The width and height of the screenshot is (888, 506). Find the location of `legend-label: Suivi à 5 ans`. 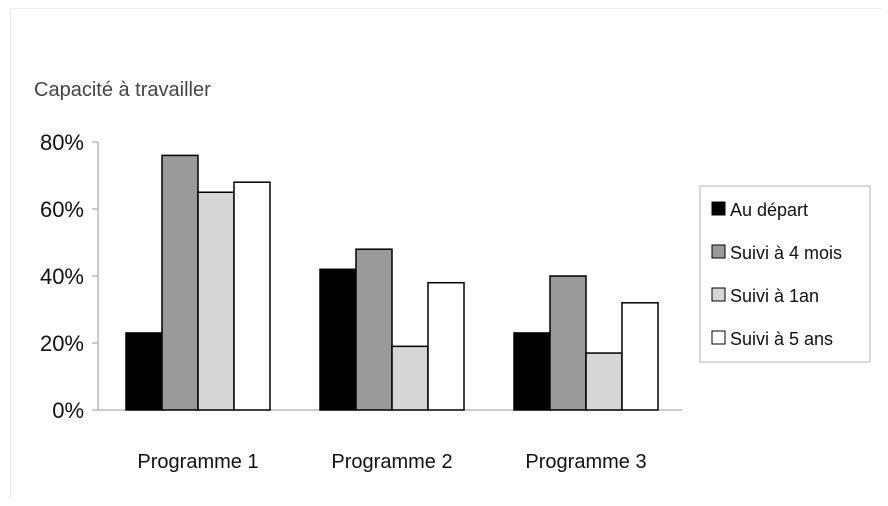

legend-label: Suivi à 5 ans is located at coordinates (781, 339).